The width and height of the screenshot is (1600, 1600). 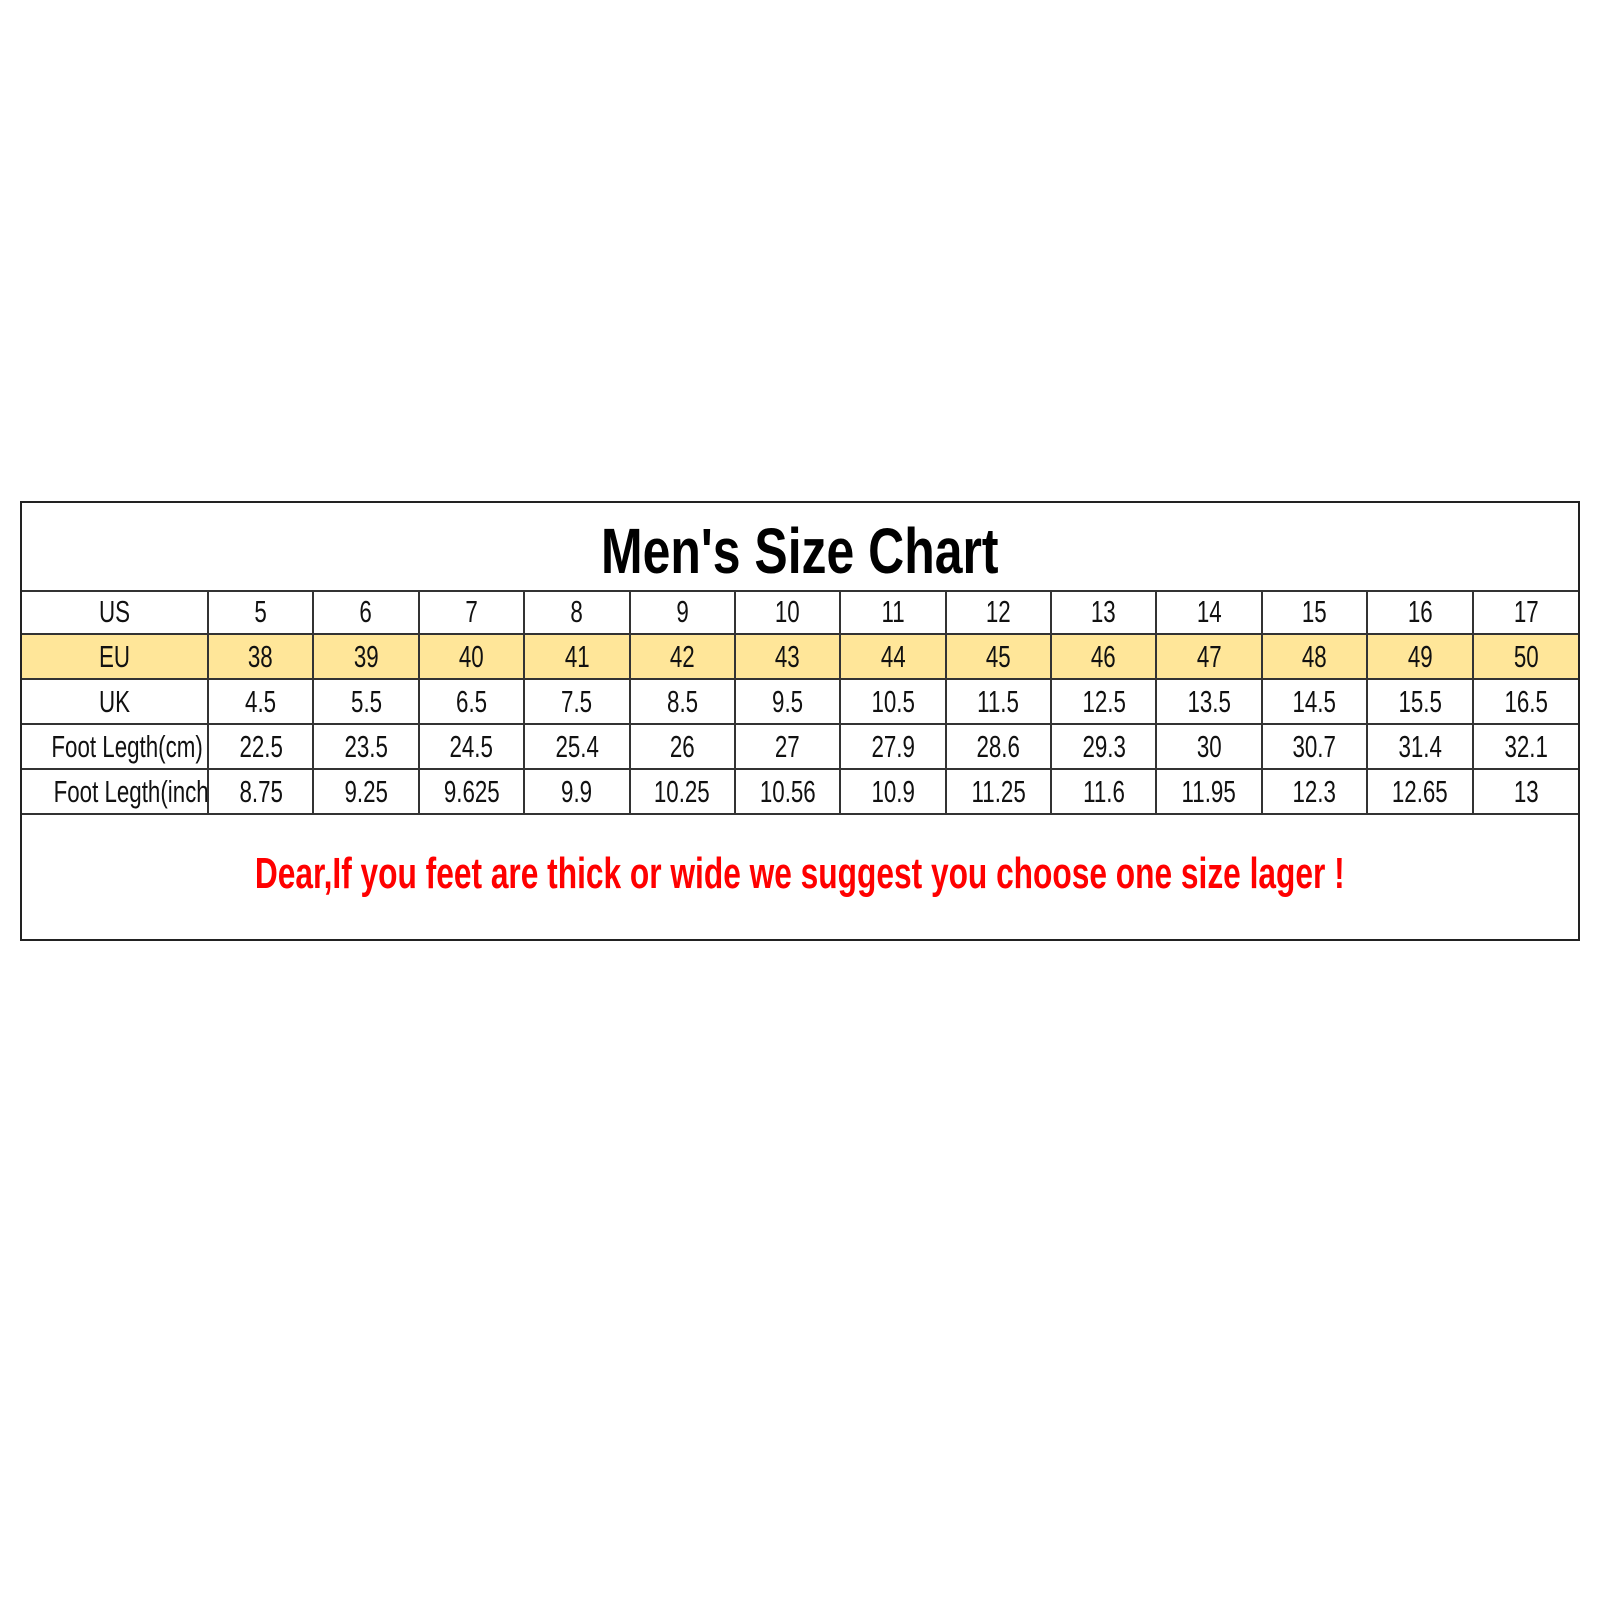 I want to click on table-cell-text: 11, so click(x=893, y=611).